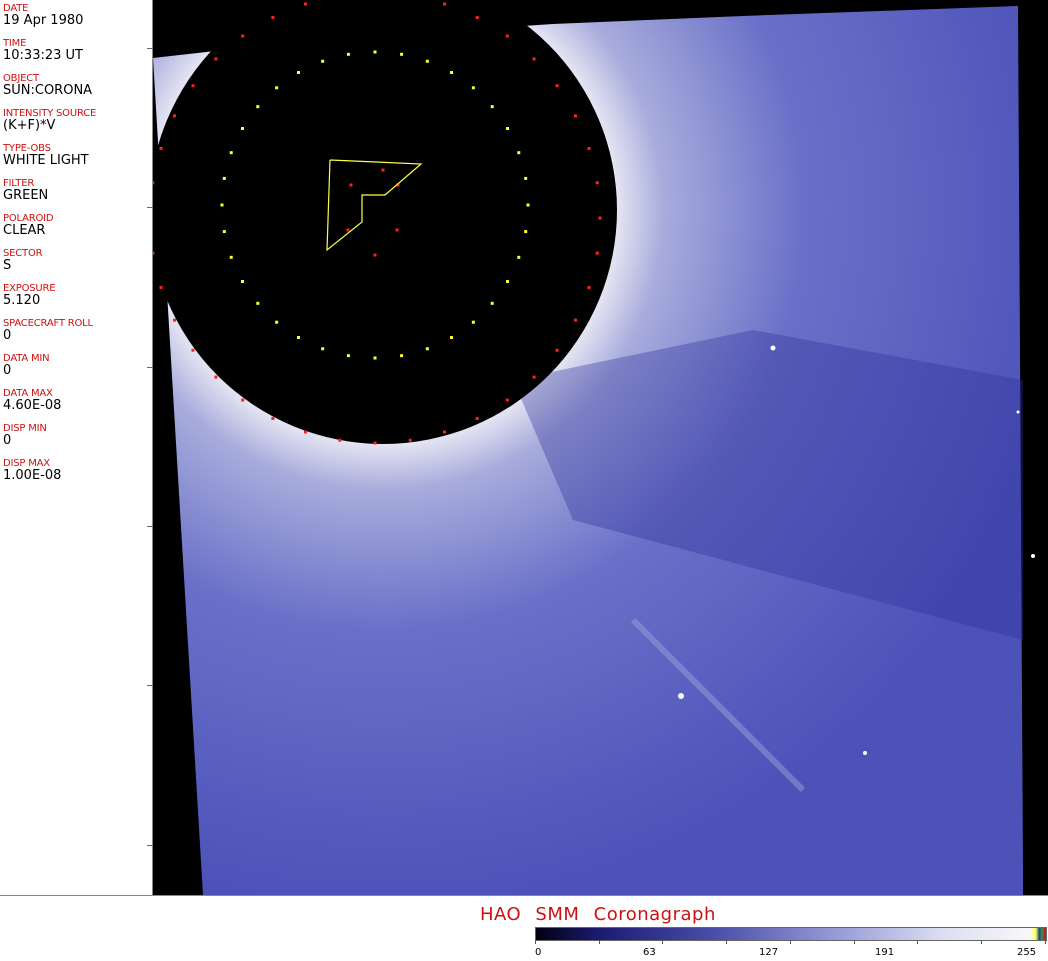  What do you see at coordinates (76, 124) in the screenshot?
I see `field-intensity-source: INTENSITY SOURCE (K+F)*V` at bounding box center [76, 124].